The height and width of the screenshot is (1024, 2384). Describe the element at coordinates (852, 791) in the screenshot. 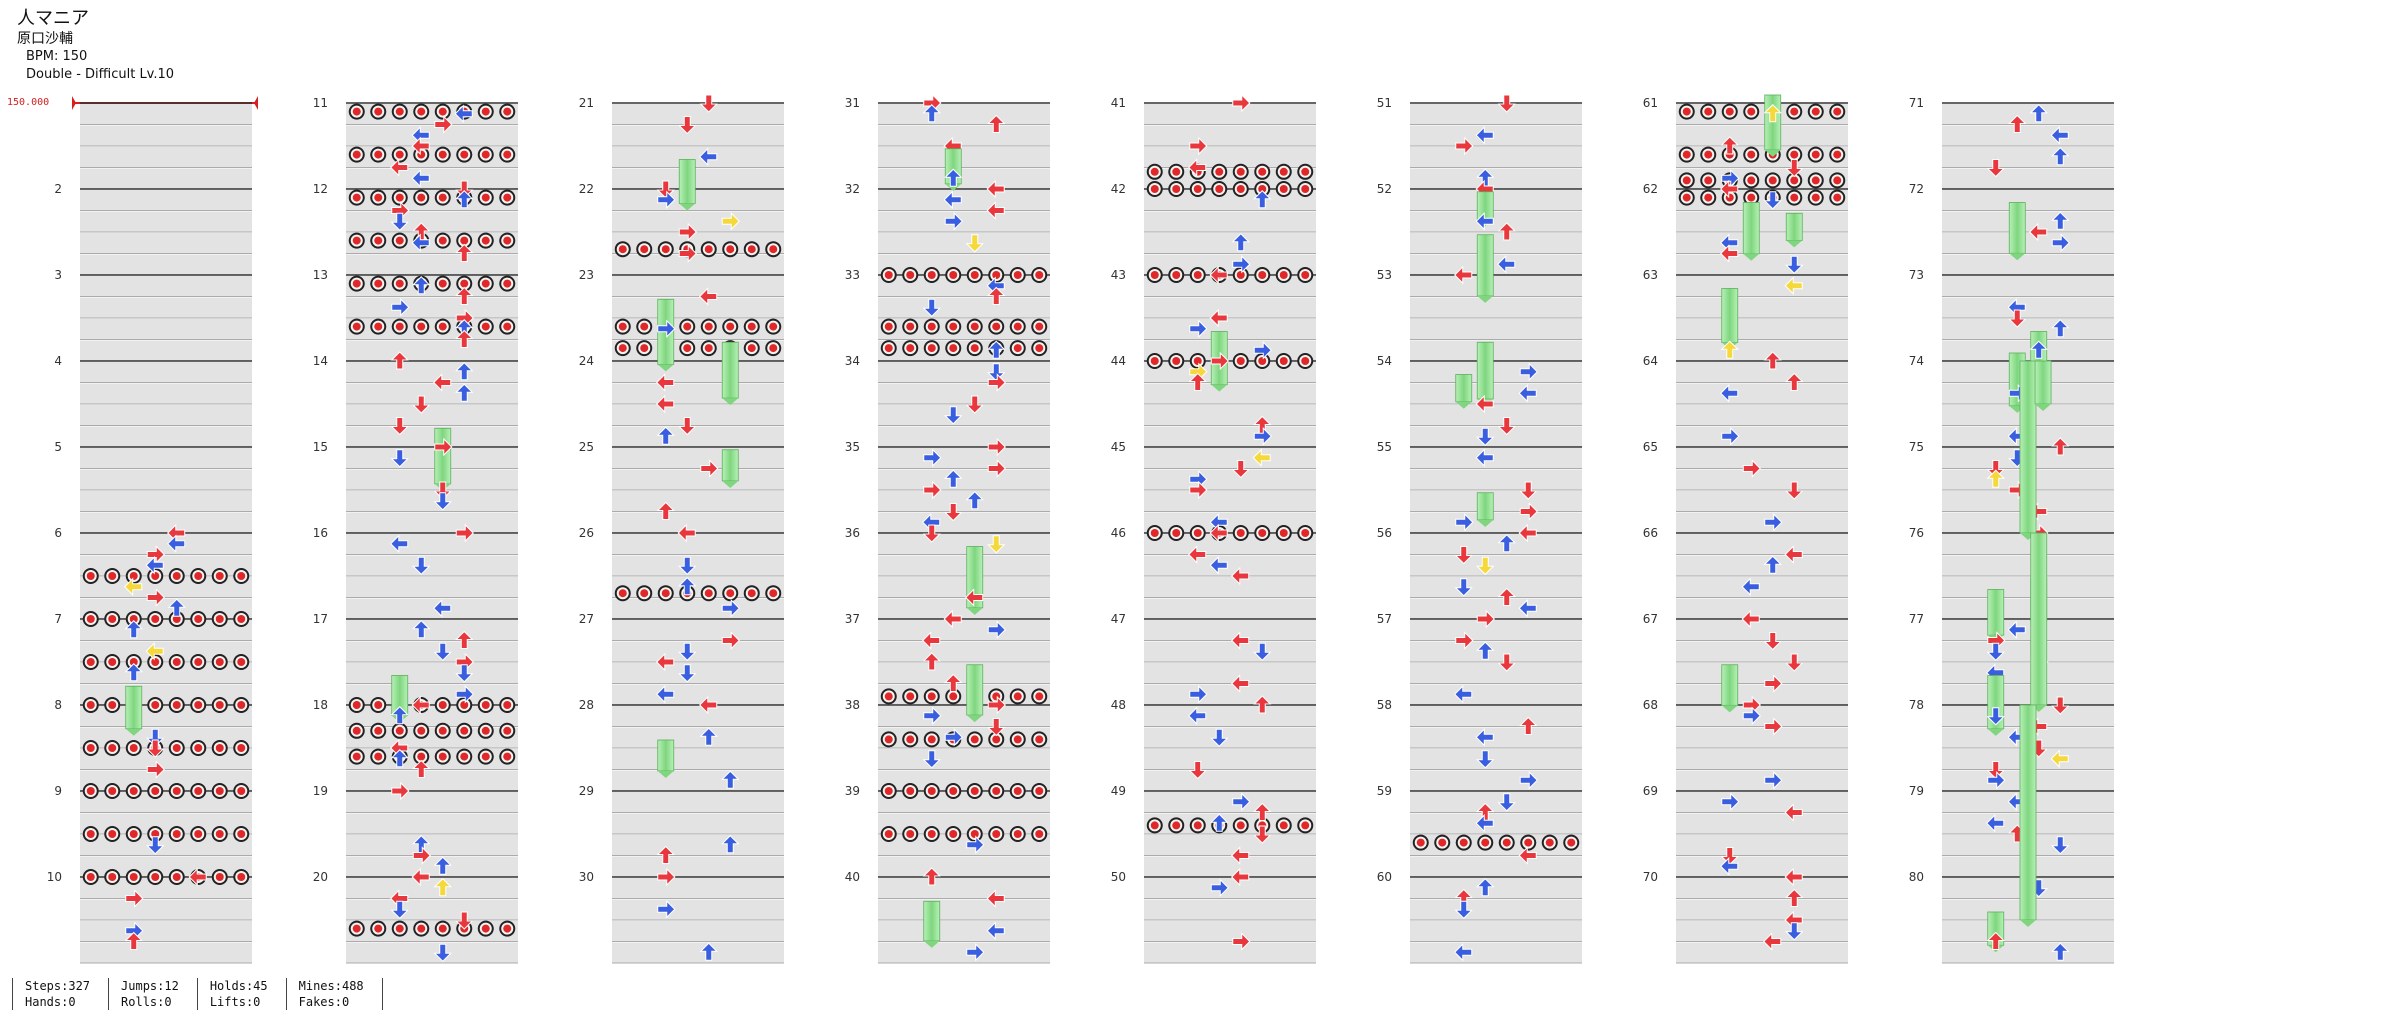

I see `measure-number: 39` at that location.